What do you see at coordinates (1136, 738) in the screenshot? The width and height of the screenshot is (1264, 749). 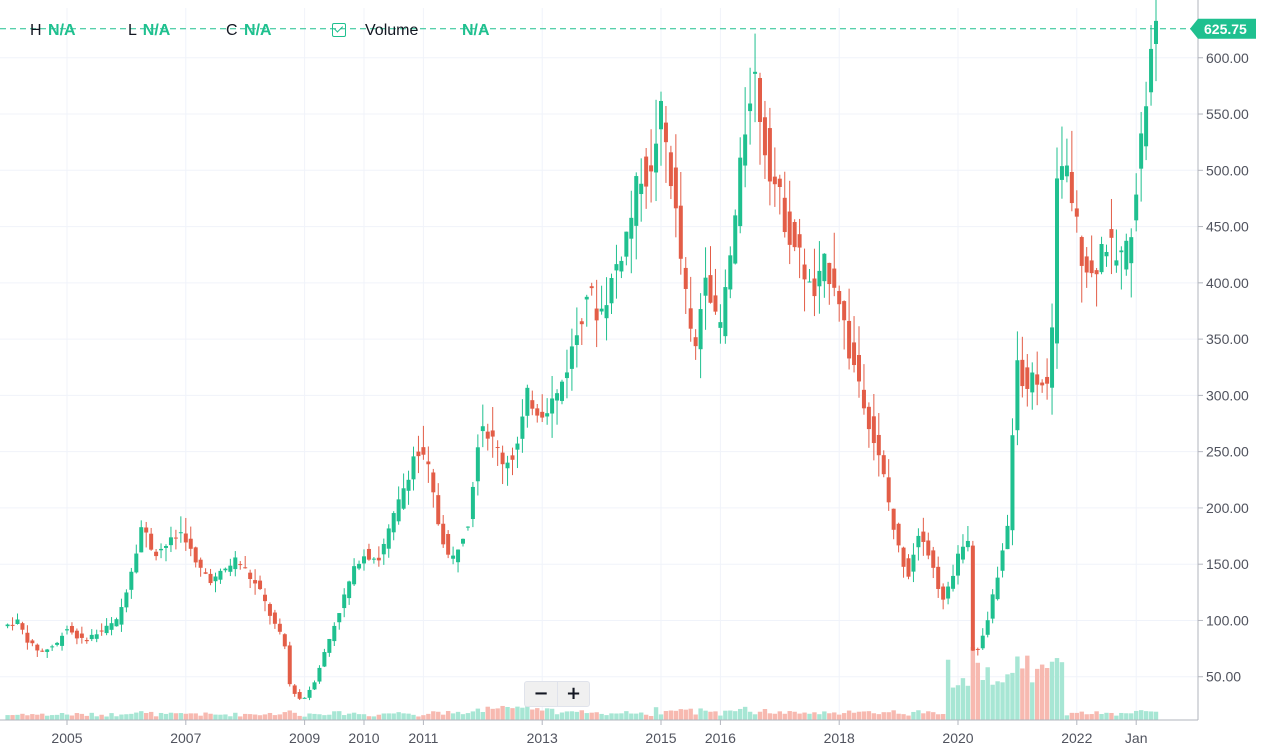 I see `x-tick-label: Jan` at bounding box center [1136, 738].